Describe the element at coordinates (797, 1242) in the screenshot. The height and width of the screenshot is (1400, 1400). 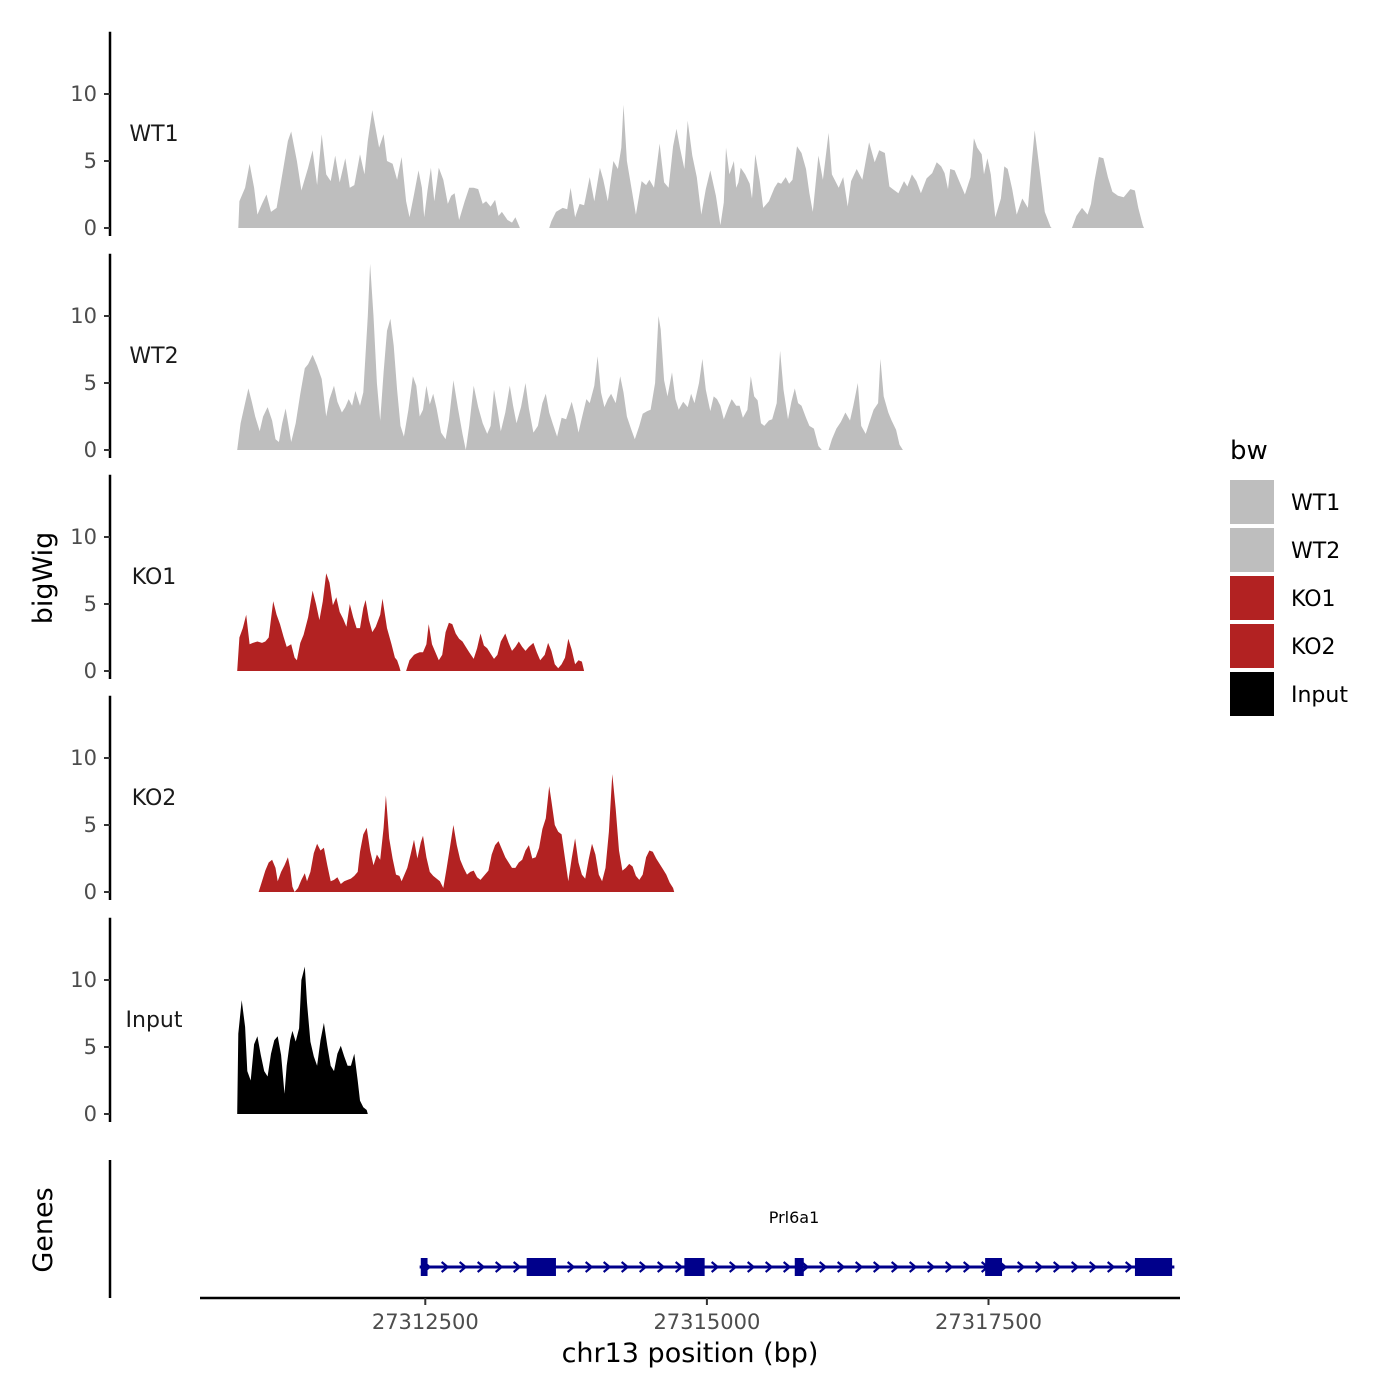
I see `gene-prl6a1: Prl6a1` at that location.